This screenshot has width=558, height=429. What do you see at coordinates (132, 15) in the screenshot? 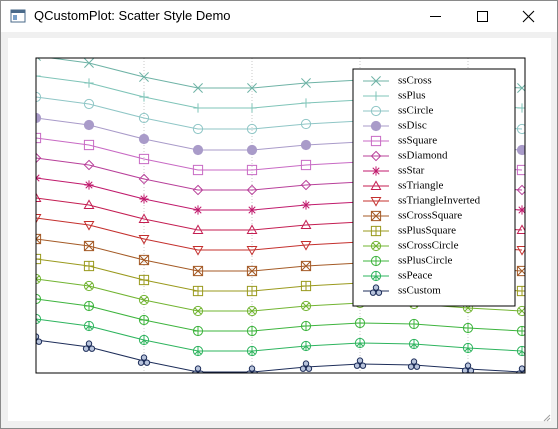
I see `window-title: QCustomPlot: Scatter Style Demo` at bounding box center [132, 15].